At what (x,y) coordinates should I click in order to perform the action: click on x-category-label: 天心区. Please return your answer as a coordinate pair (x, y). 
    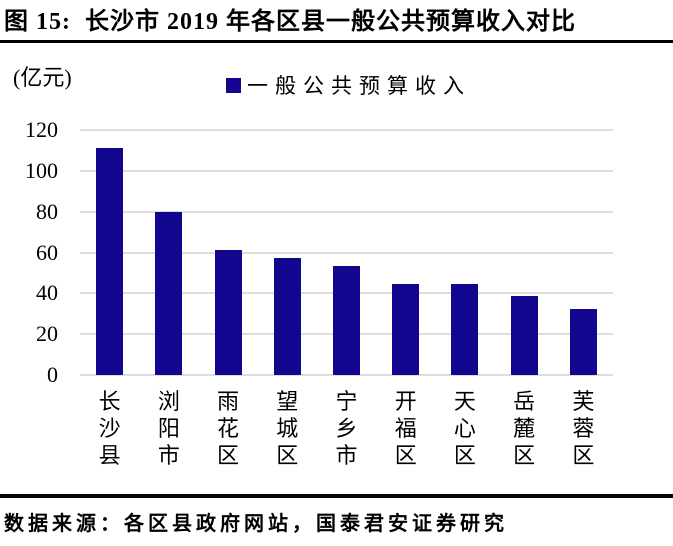
    Looking at the image, I should click on (464, 428).